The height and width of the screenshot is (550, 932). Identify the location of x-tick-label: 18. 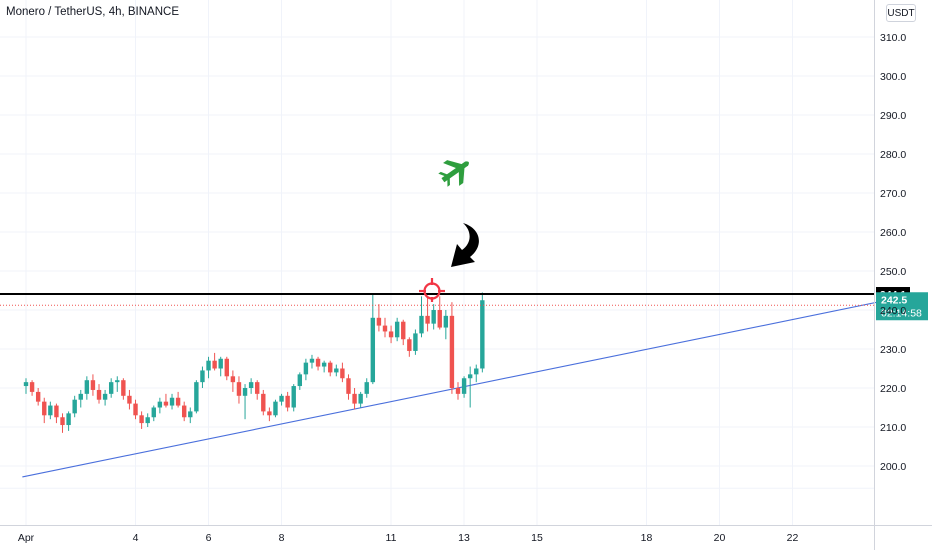
(647, 538).